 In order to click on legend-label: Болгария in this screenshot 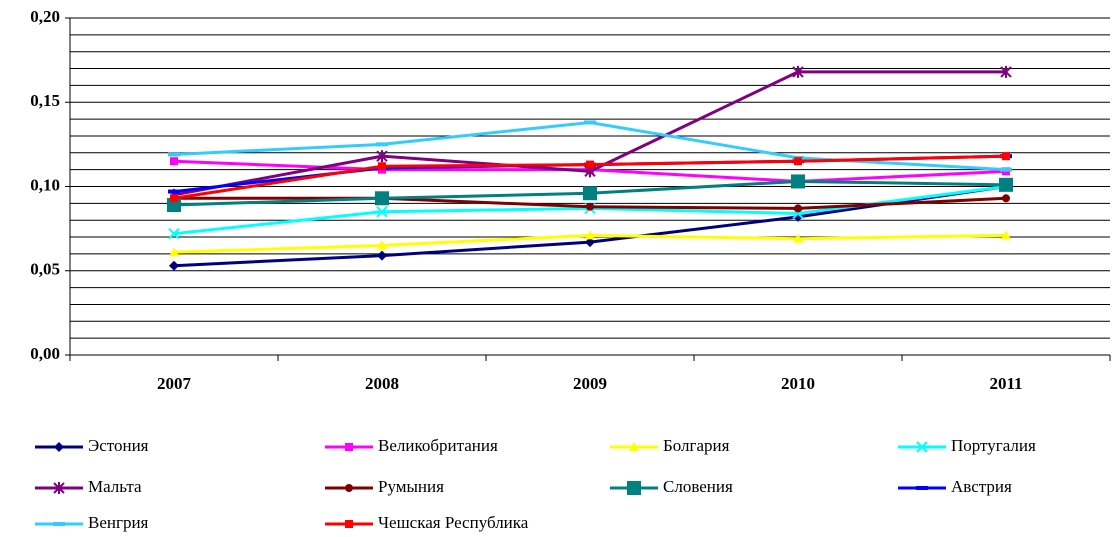, I will do `click(696, 445)`.